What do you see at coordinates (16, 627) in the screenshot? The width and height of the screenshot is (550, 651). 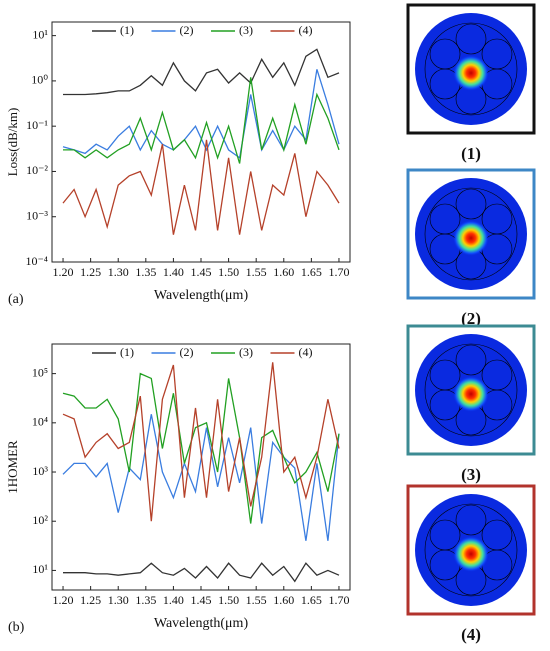 I see `panel-label: (b)` at bounding box center [16, 627].